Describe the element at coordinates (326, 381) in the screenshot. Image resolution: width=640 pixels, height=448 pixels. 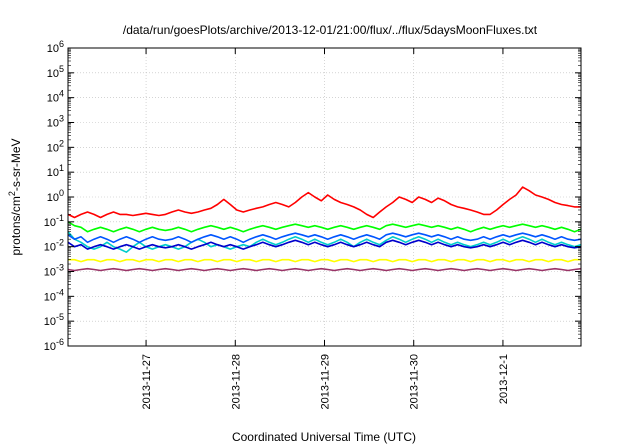
I see `x-tick-label: 2013-11-29` at that location.